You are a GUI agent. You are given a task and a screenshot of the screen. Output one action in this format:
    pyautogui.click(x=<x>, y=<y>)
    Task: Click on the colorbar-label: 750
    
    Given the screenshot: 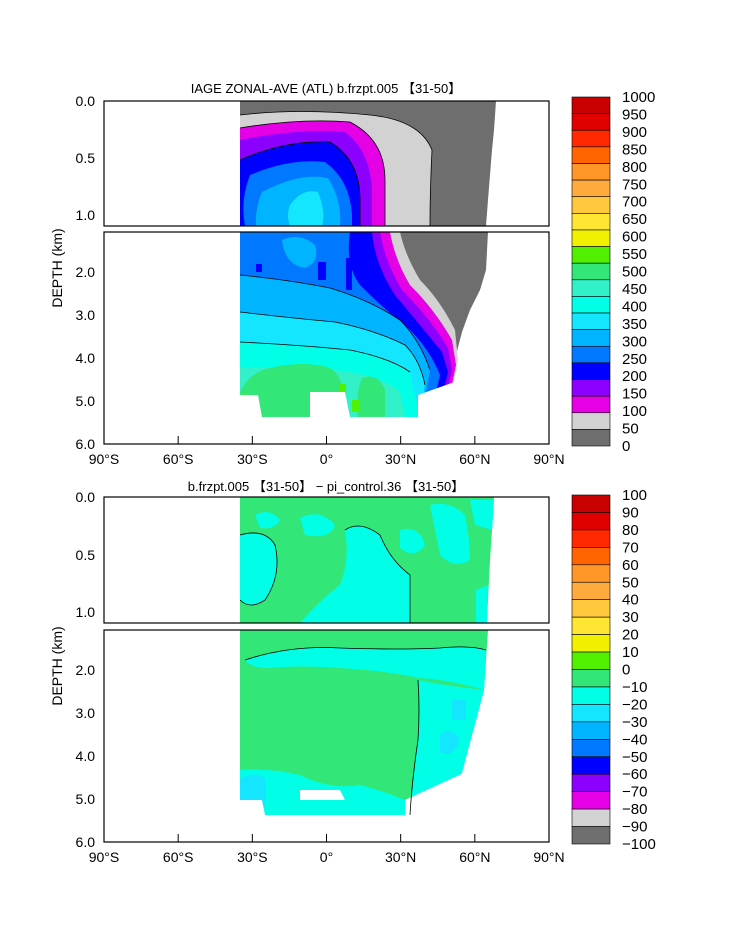 What is the action you would take?
    pyautogui.click(x=634, y=184)
    